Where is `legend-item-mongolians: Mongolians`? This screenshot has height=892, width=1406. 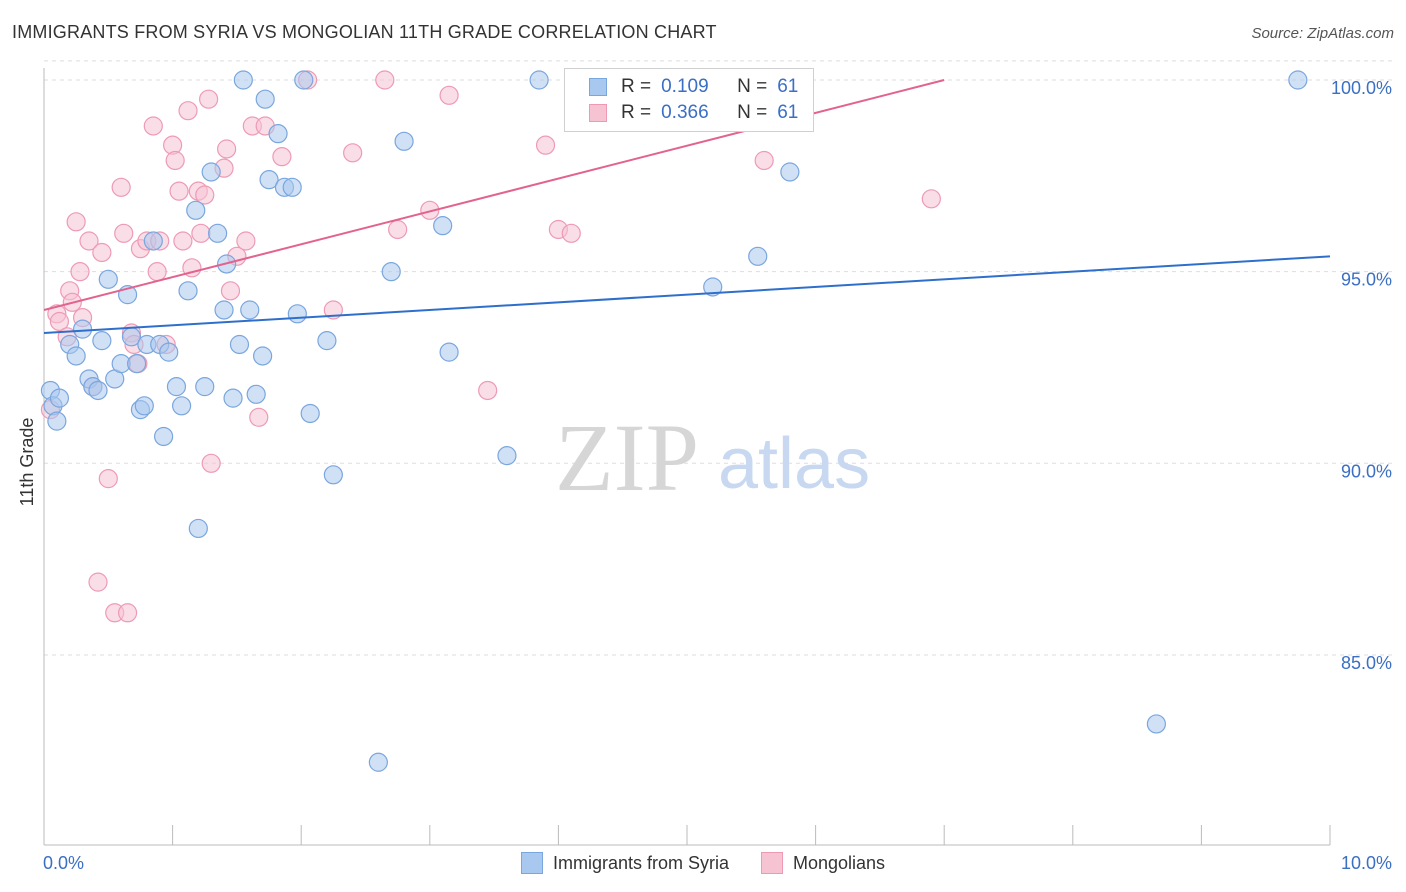
legend-item-mongolians: Mongolians is located at coordinates (823, 863).